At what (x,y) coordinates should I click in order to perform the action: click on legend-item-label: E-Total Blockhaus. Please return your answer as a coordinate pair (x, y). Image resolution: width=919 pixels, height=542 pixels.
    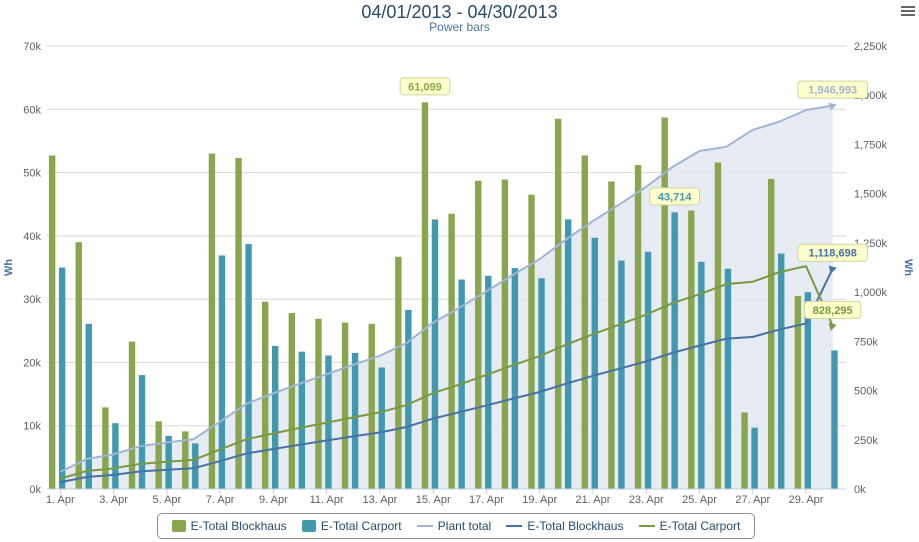
    Looking at the image, I should click on (238, 526).